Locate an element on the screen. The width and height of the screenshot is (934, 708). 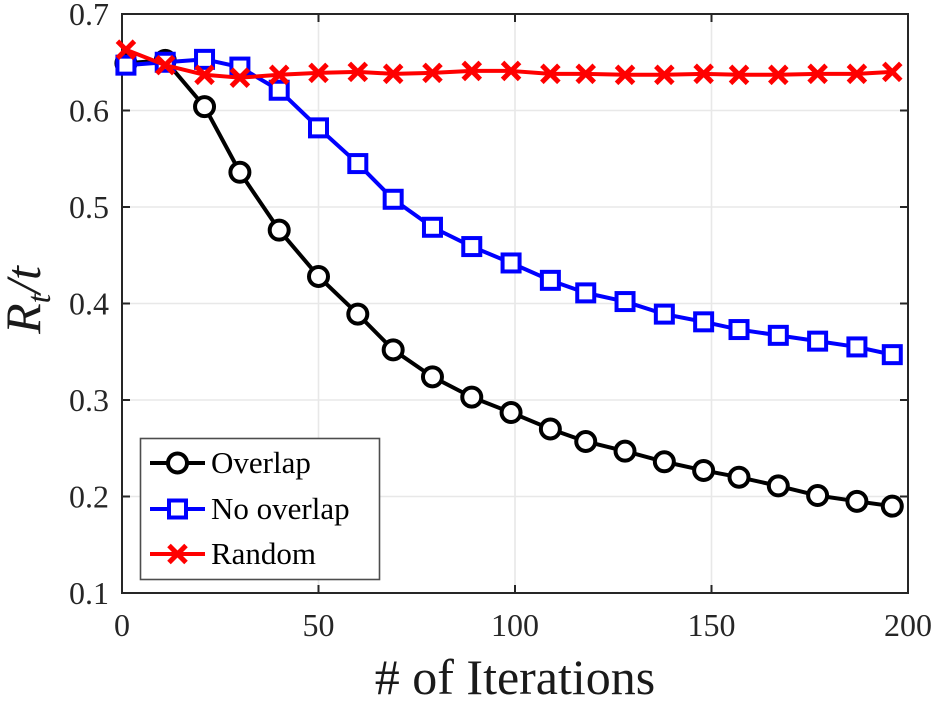
x-tick-label: 50 is located at coordinates (319, 625).